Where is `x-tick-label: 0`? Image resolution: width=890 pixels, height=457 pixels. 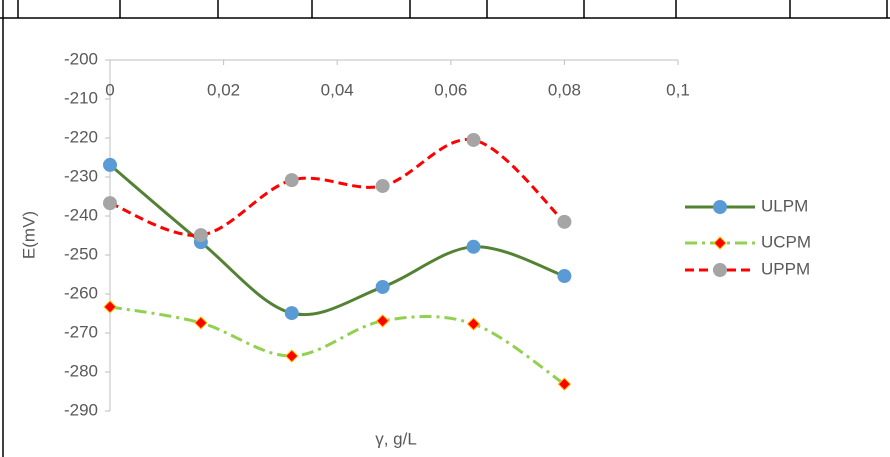 x-tick-label: 0 is located at coordinates (109, 89).